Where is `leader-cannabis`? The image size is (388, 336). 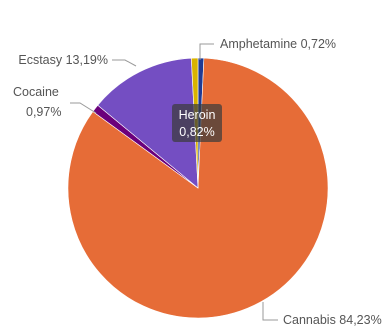
leader-cannabis is located at coordinates (270, 311).